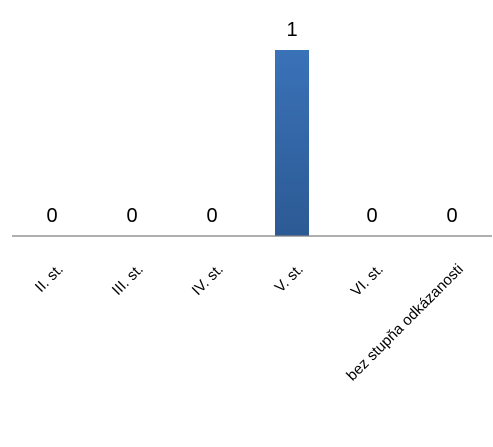  What do you see at coordinates (289, 278) in the screenshot?
I see `tick-label-4: V. st.` at bounding box center [289, 278].